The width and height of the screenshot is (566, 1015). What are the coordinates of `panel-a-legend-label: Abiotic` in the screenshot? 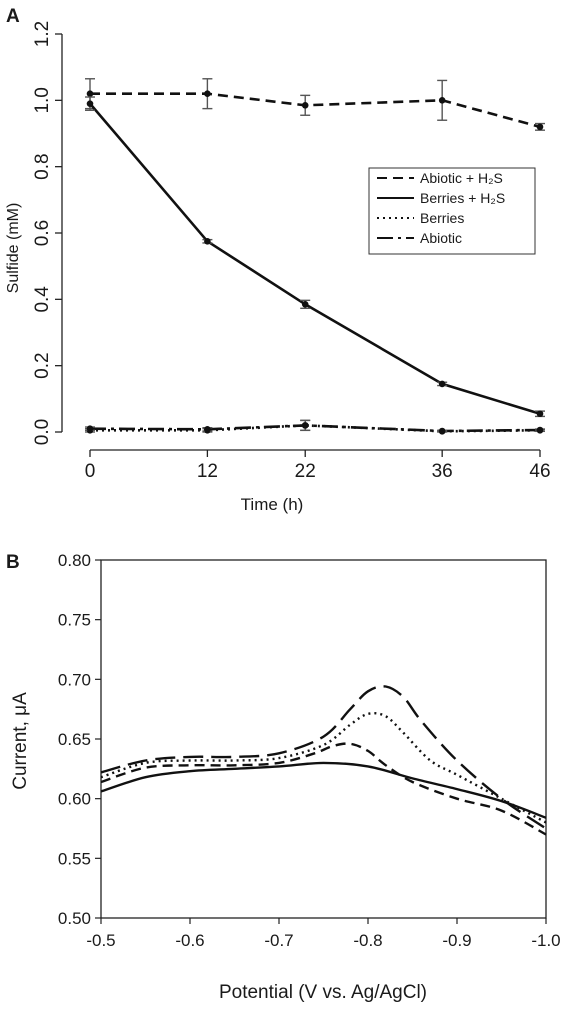 It's located at (441, 238).